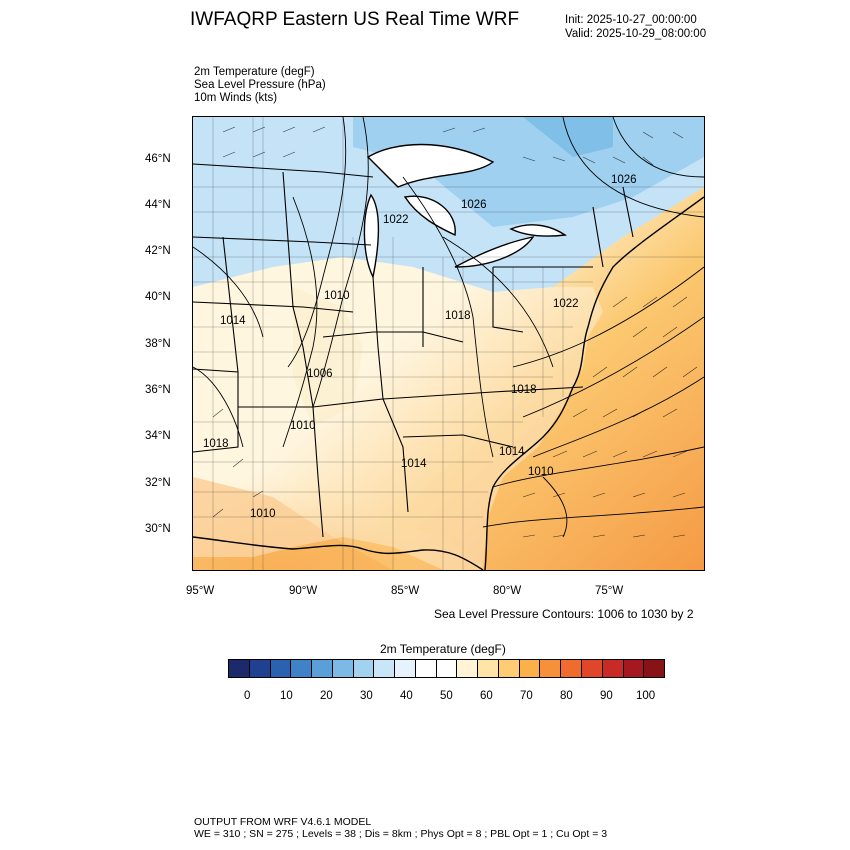 Image resolution: width=850 pixels, height=850 pixels. Describe the element at coordinates (507, 591) in the screenshot. I see `lon-label: 80°W` at that location.